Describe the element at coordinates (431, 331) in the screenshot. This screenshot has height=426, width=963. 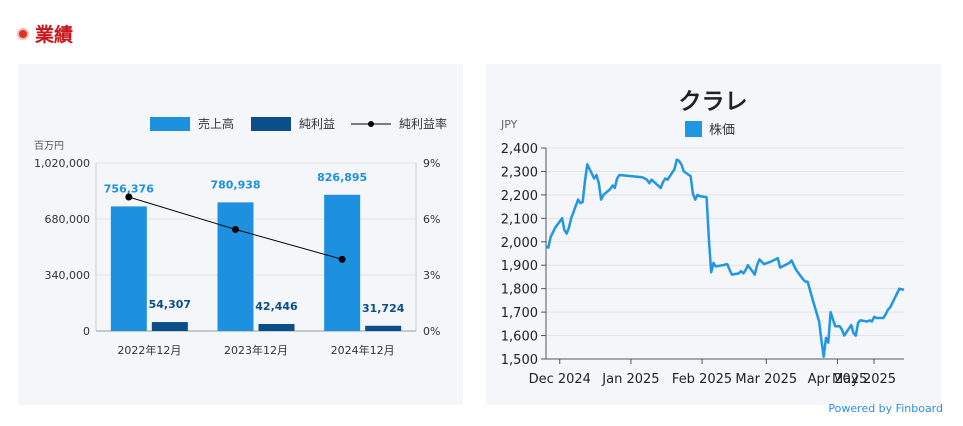
I see `y2-tick-label: 0%` at that location.